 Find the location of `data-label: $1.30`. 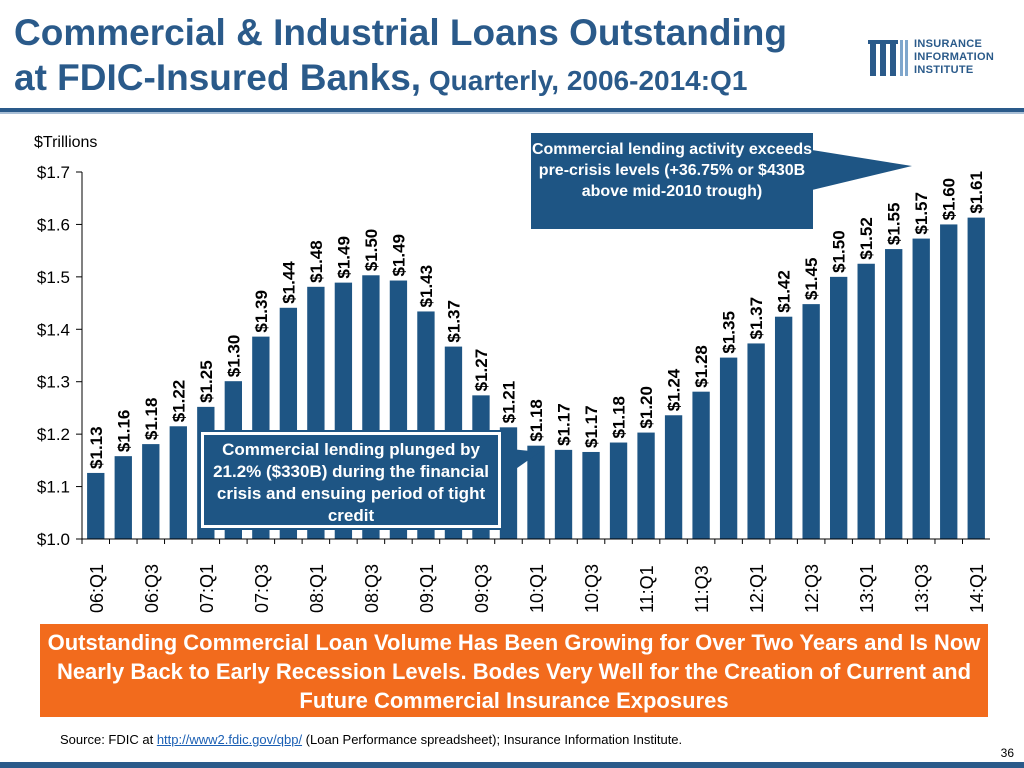

data-label: $1.30 is located at coordinates (233, 356).